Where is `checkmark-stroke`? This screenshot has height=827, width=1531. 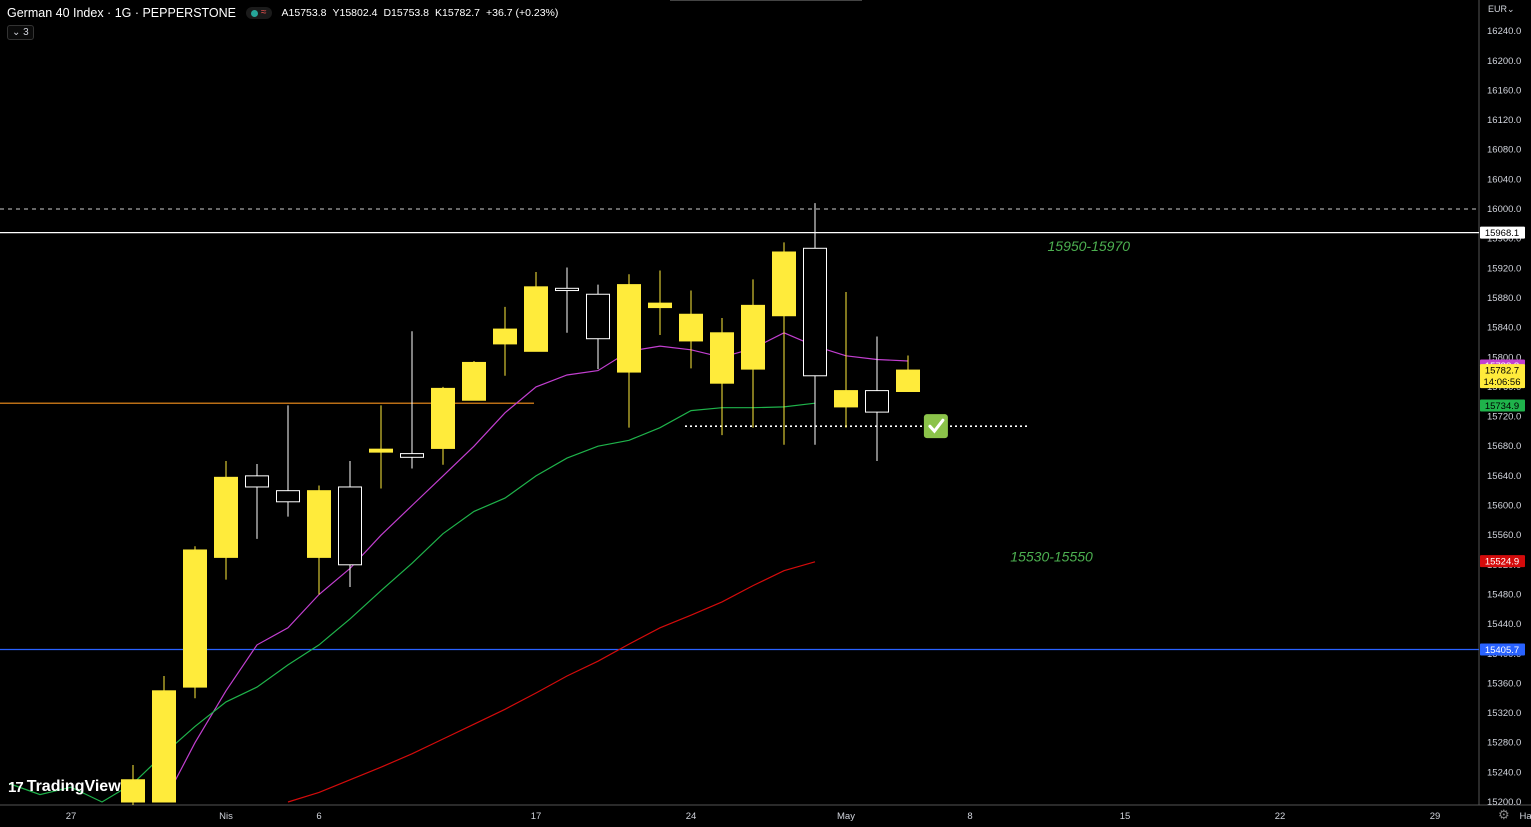 checkmark-stroke is located at coordinates (936, 426).